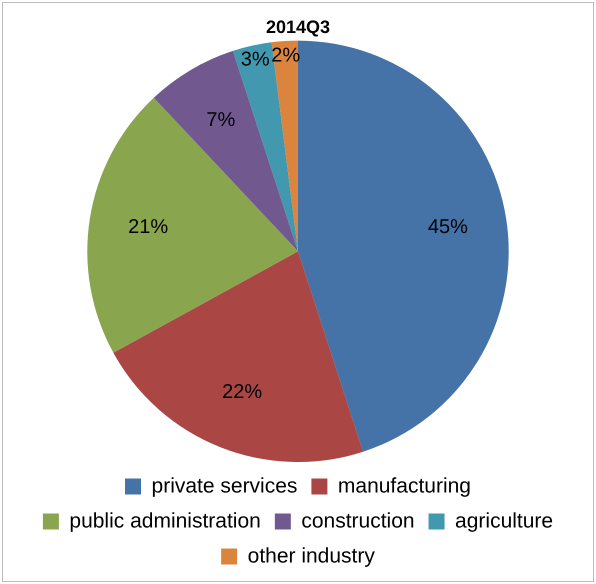 This screenshot has width=596, height=584. I want to click on legend-label: public administration, so click(165, 520).